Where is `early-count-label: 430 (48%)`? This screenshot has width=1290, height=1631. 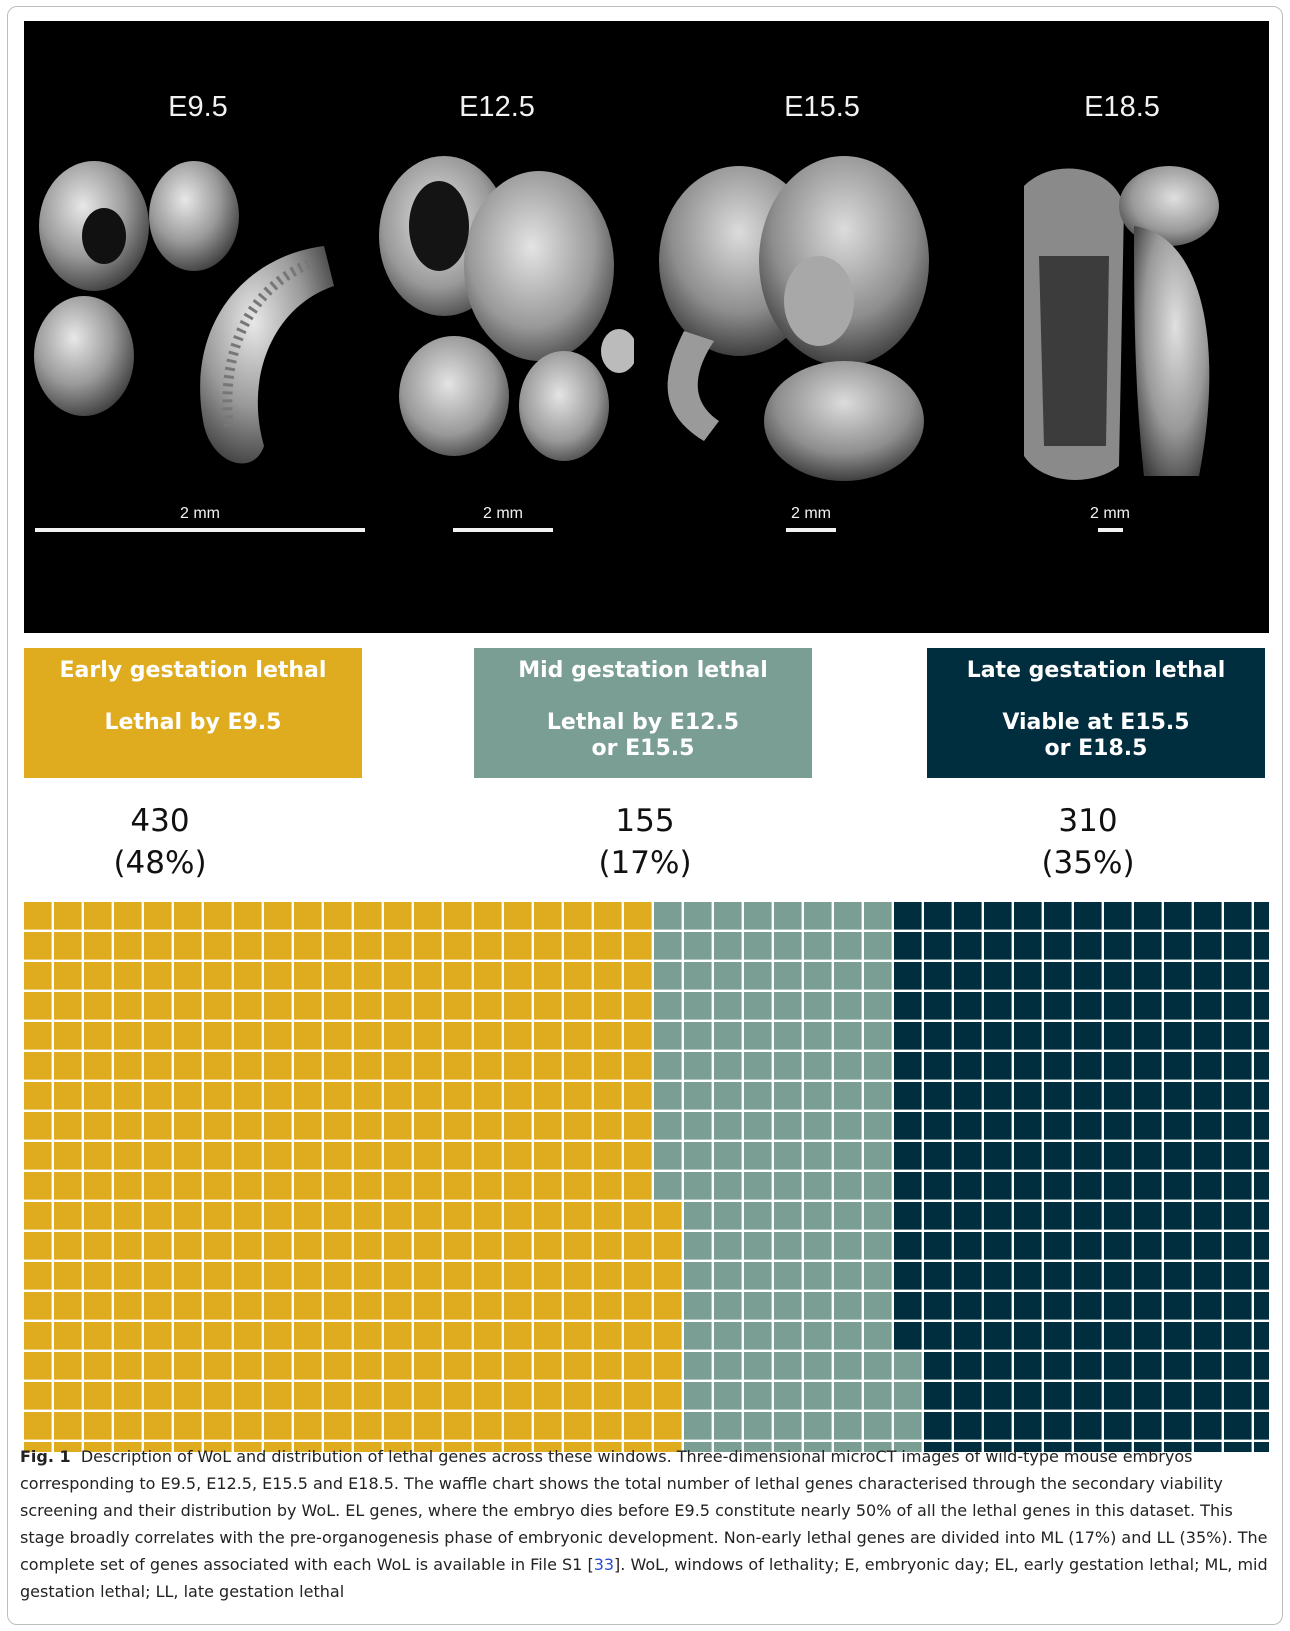 early-count-label: 430 (48%) is located at coordinates (160, 842).